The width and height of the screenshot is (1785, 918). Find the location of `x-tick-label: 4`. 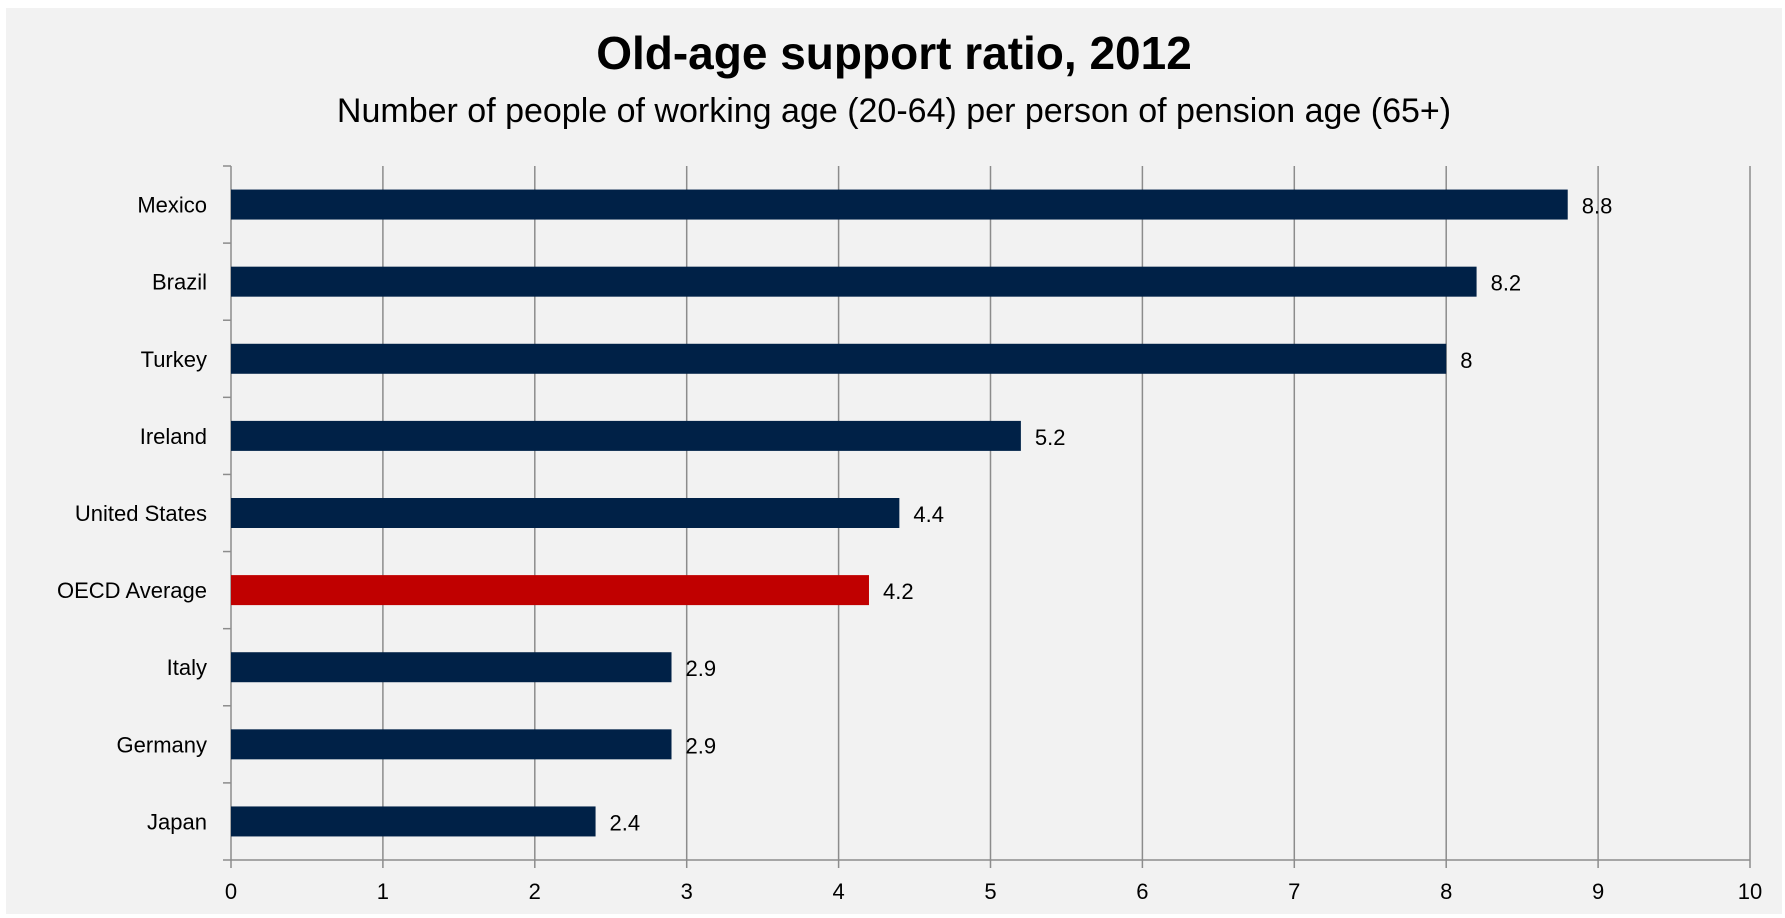

x-tick-label: 4 is located at coordinates (838, 891).